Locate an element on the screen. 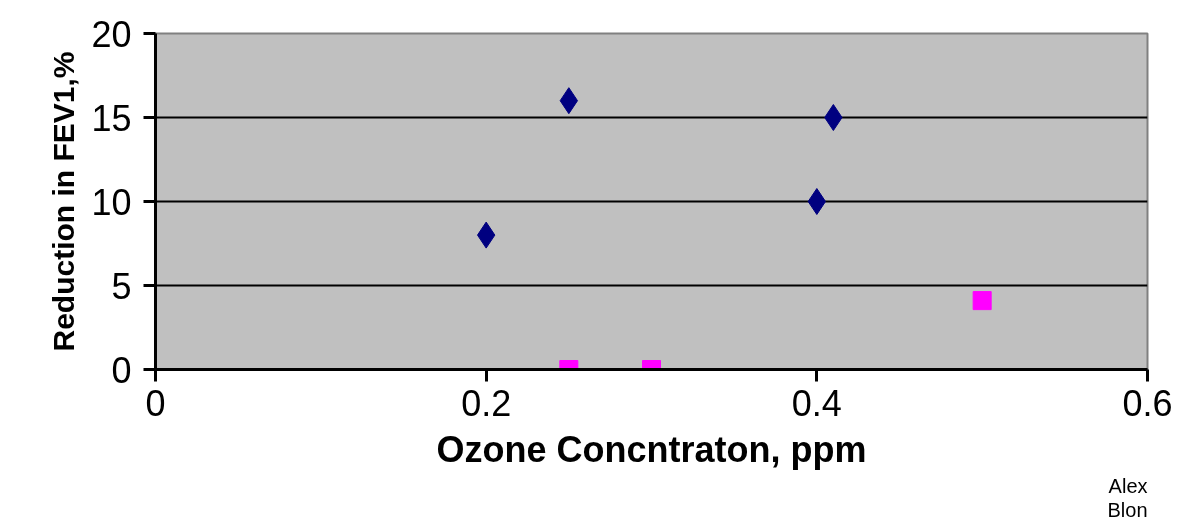 This screenshot has height=520, width=1182. y-tick-label: 20 is located at coordinates (111, 34).